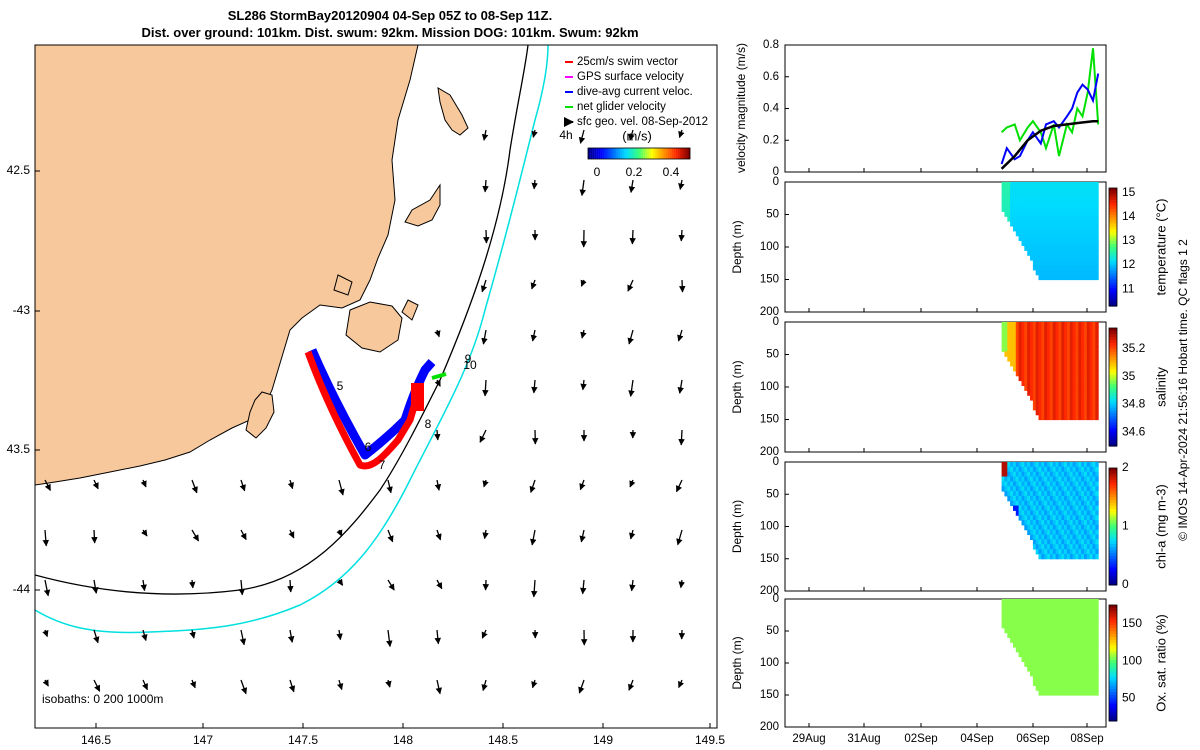 The image size is (1200, 750). I want to click on map-colorbar-cell, so click(623, 153).